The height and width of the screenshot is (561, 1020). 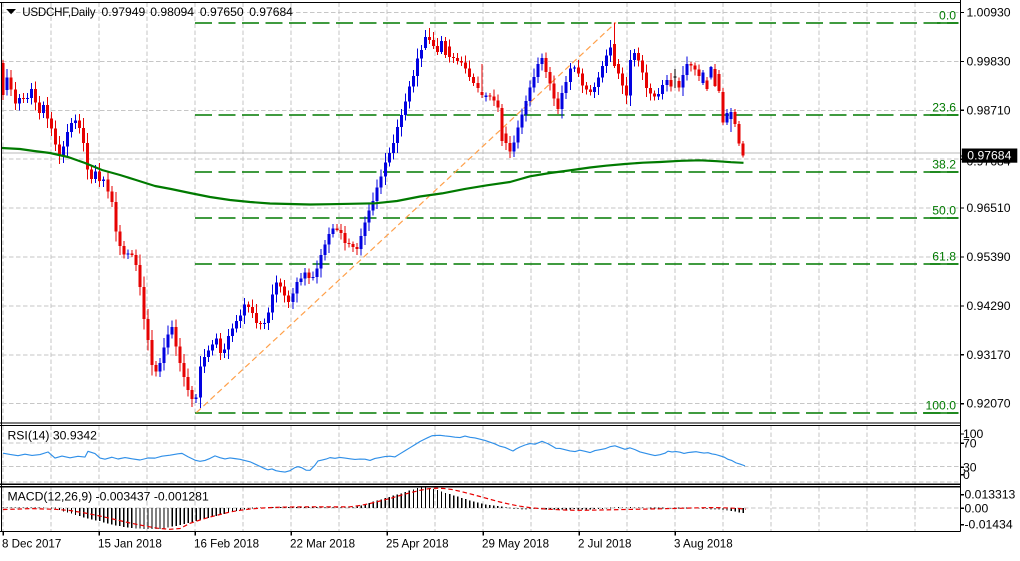 What do you see at coordinates (322, 544) in the screenshot?
I see `svg-text: 22 Mar 2018` at bounding box center [322, 544].